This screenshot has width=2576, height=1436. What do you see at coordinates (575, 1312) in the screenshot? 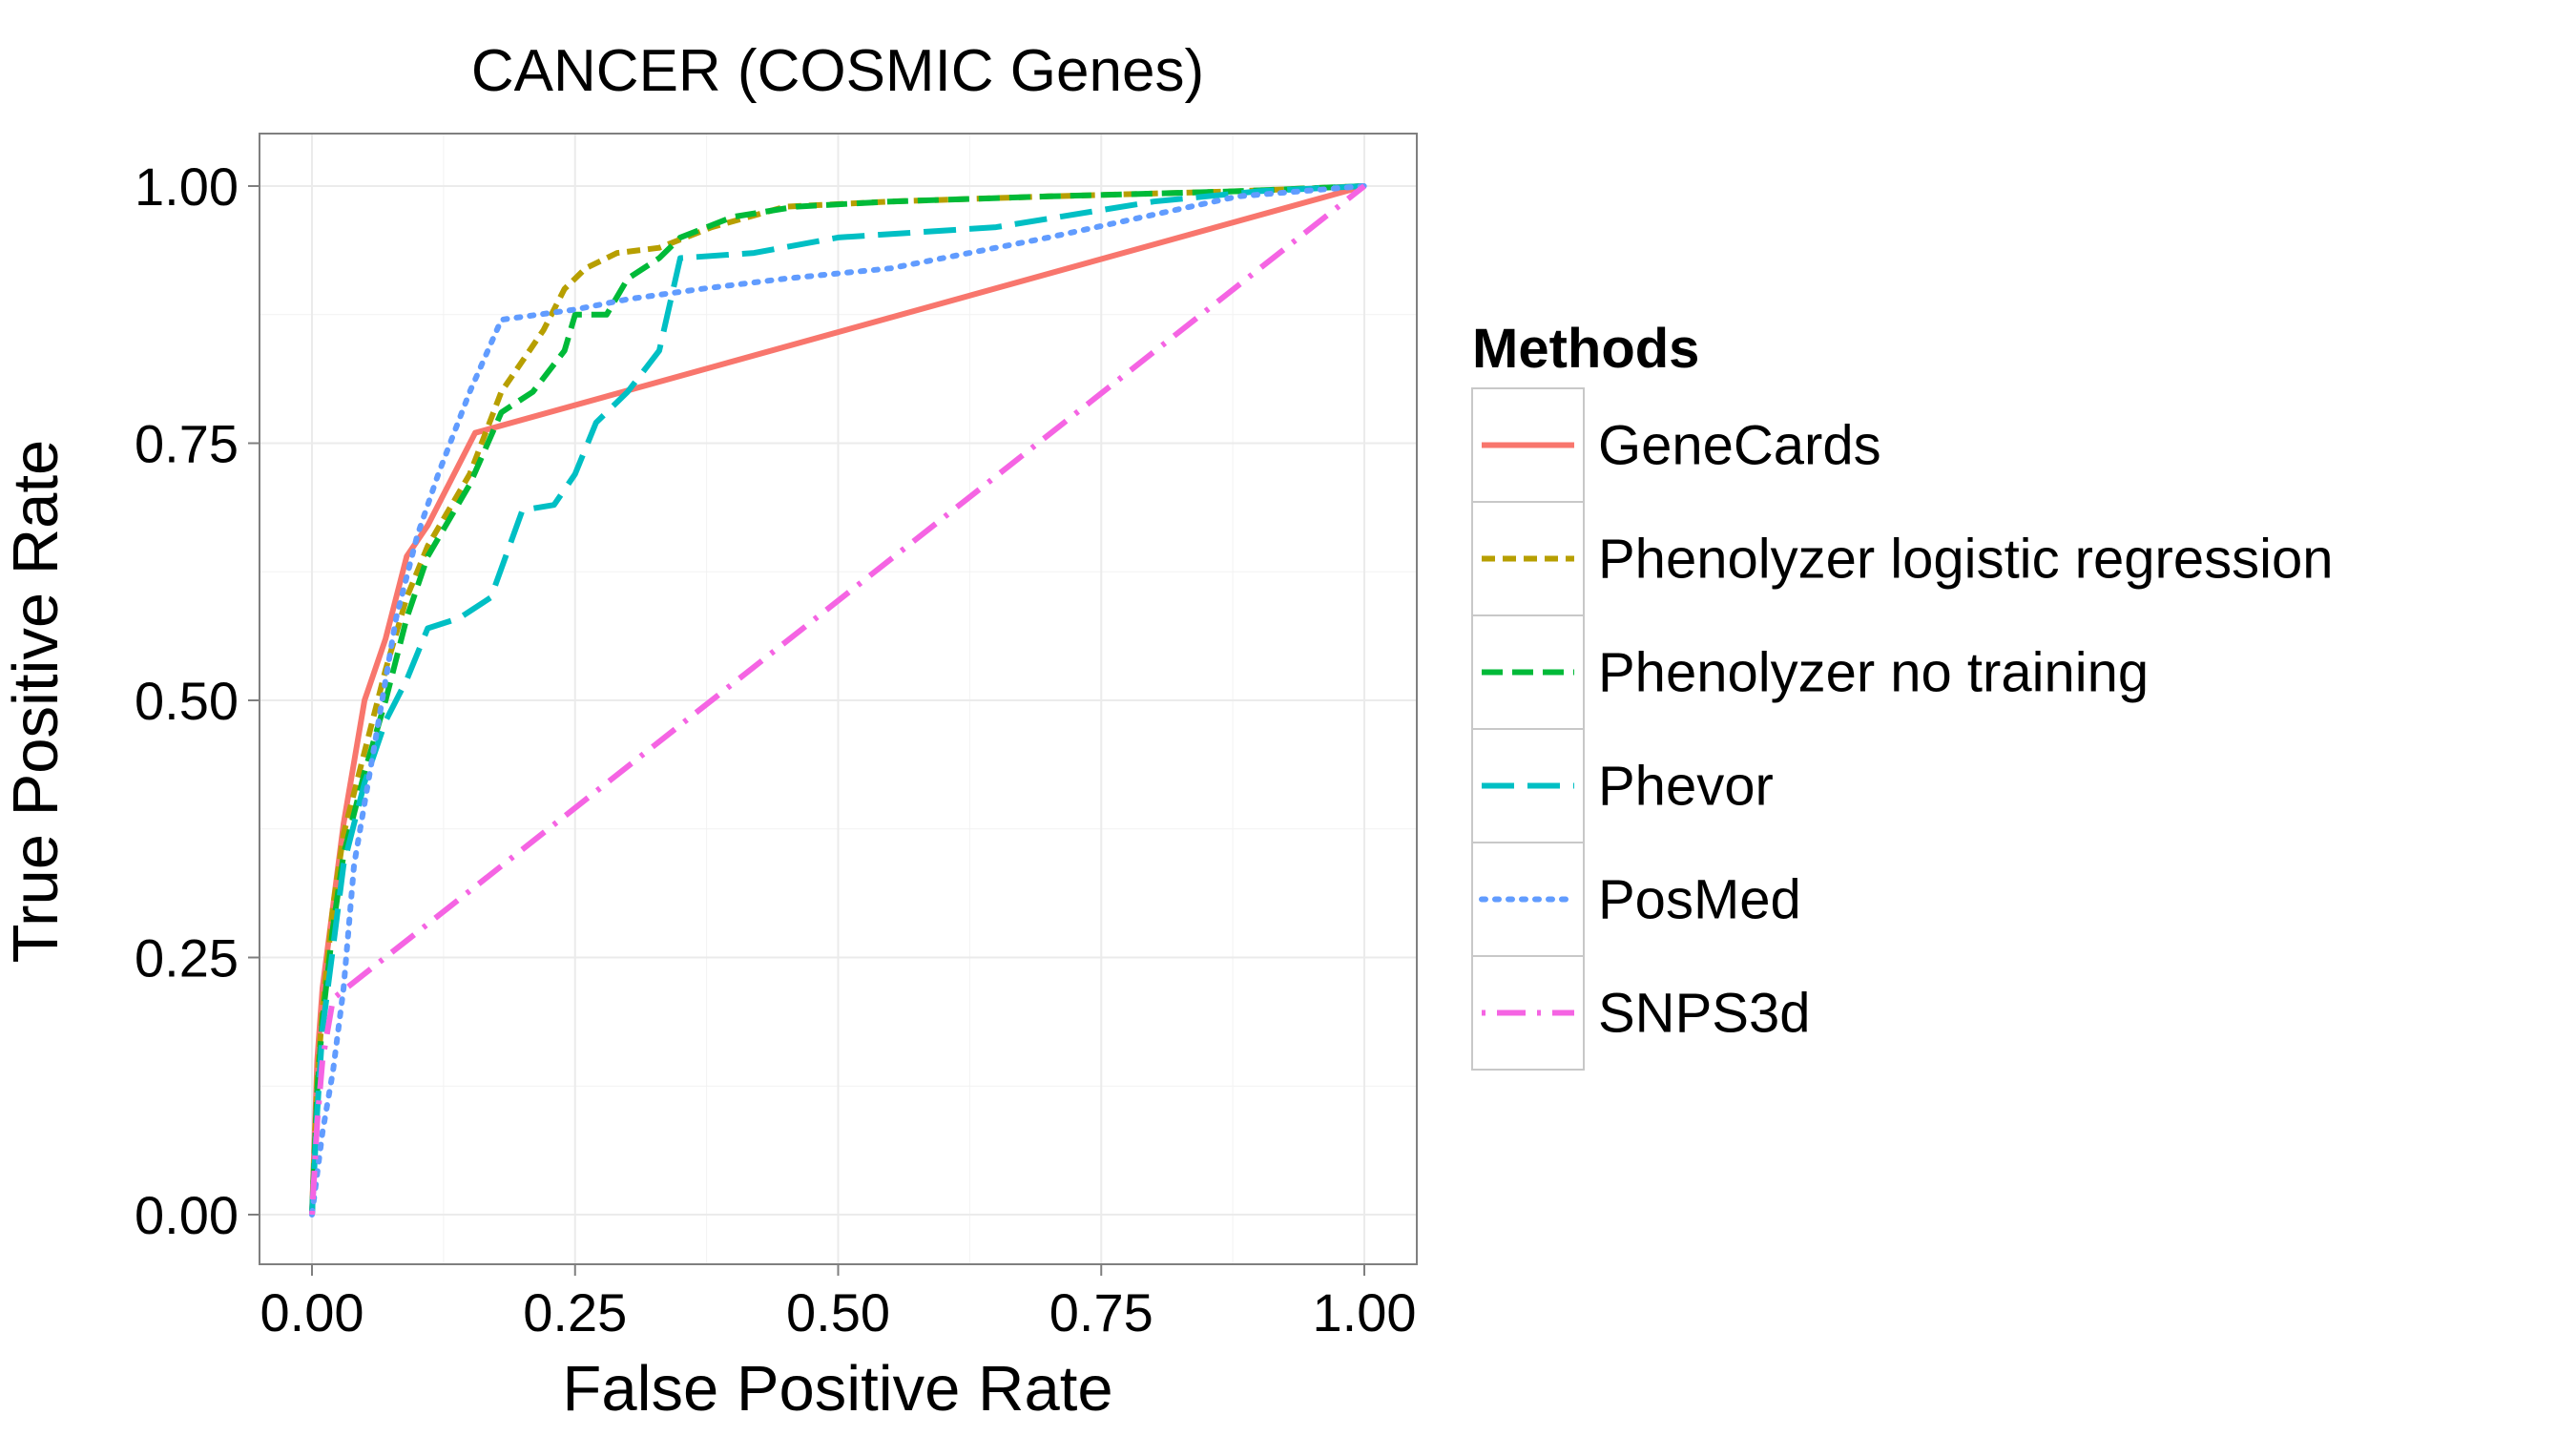
I see `x-tick-label: 0.25` at bounding box center [575, 1312].